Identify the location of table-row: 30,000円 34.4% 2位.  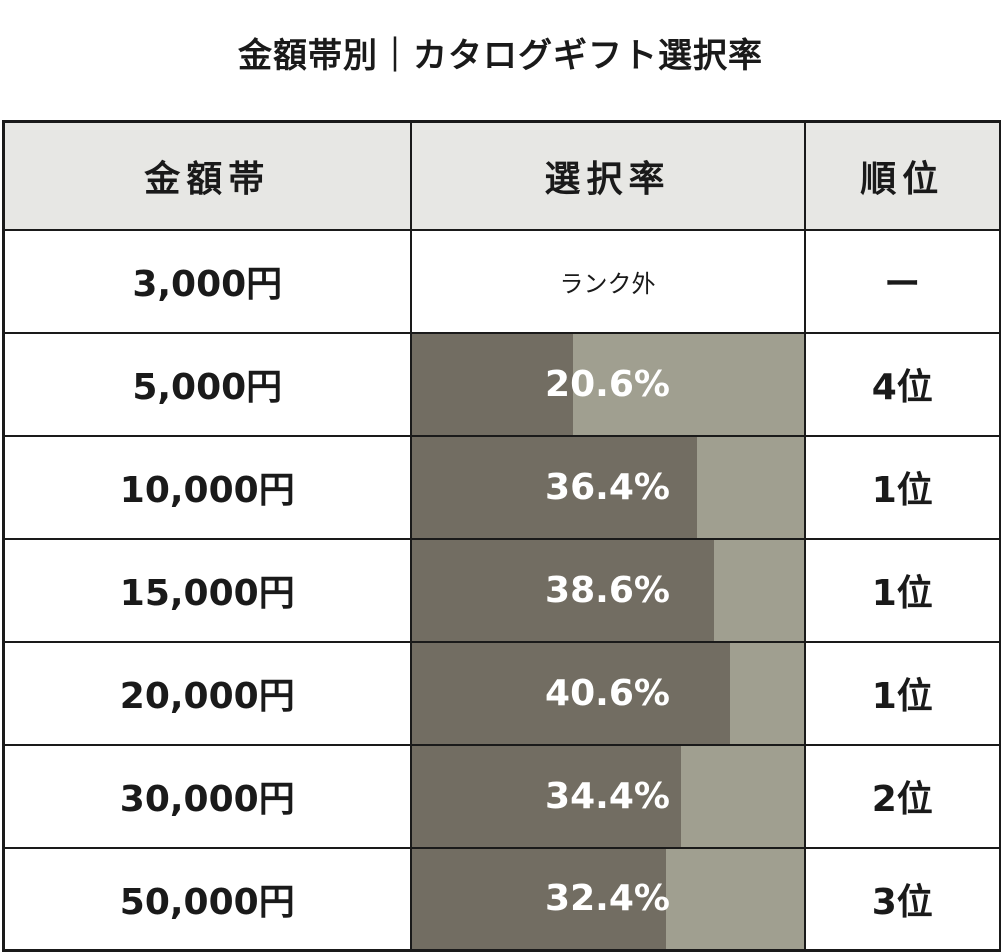
(501, 796).